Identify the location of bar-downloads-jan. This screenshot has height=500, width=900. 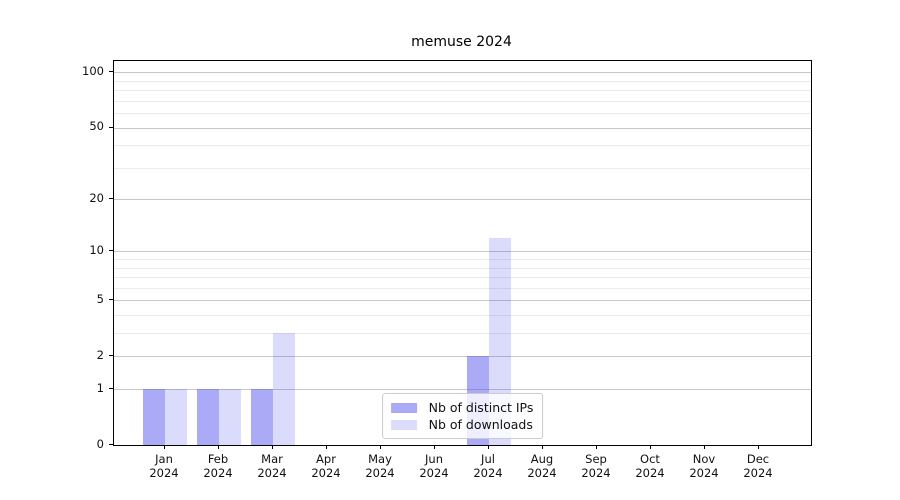
(176, 417).